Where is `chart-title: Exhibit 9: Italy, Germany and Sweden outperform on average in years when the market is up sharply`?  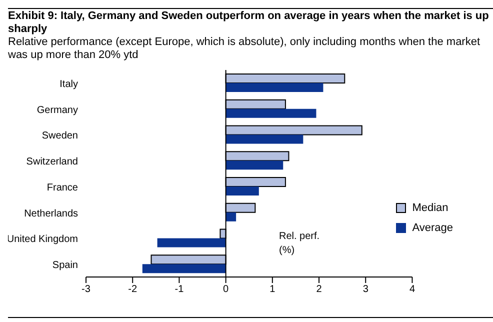
chart-title: Exhibit 9: Italy, Germany and Sweden outperform on average in years when the market is up sharply is located at coordinates (250, 22).